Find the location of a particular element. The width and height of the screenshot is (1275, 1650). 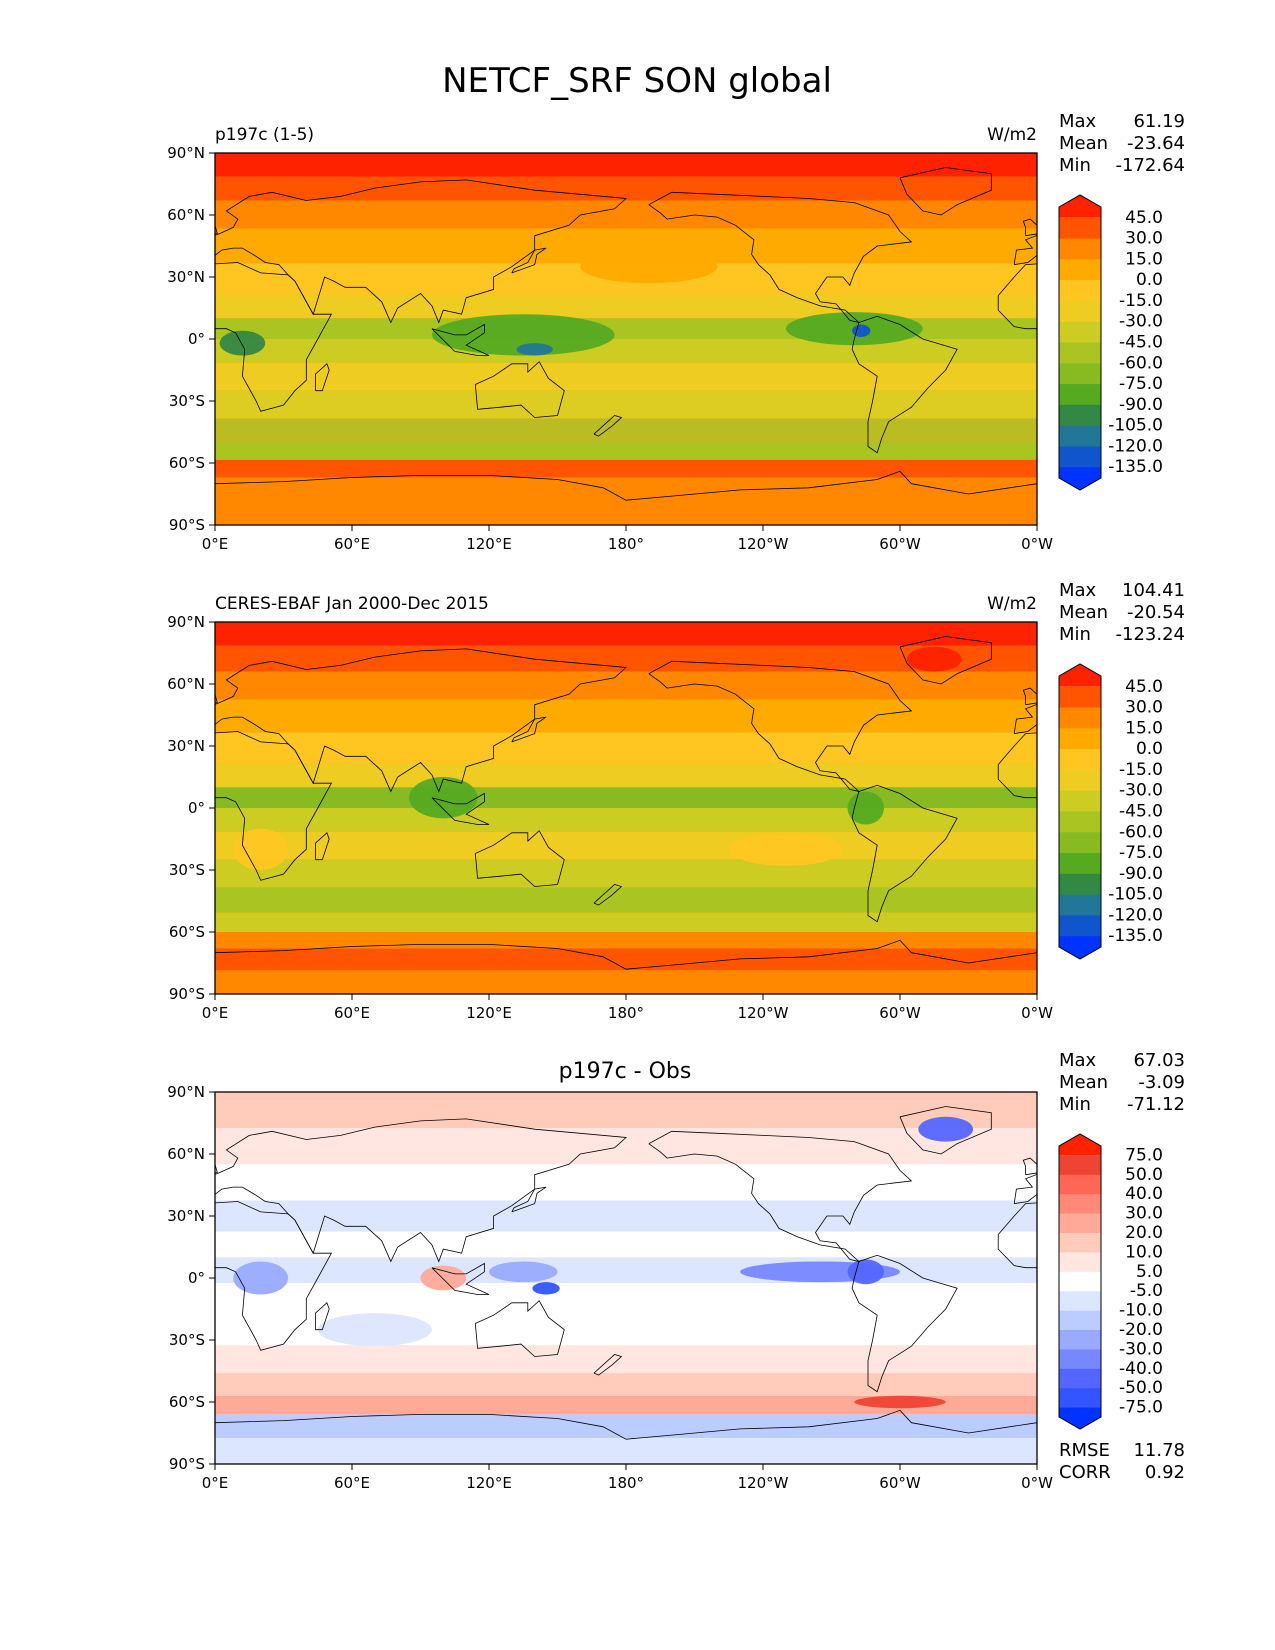

colorbar-label: -45.0 is located at coordinates (1141, 343).